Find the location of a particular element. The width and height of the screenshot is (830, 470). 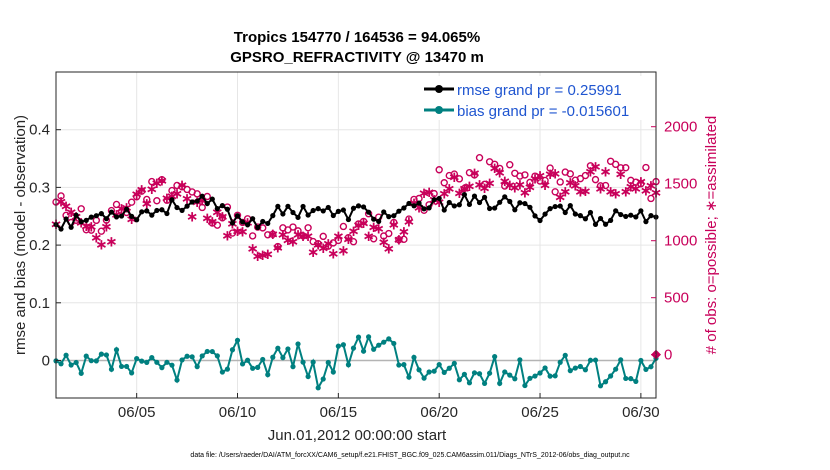

x-axis-label: Jun.01,2012 00:00:00 start is located at coordinates (357, 435).